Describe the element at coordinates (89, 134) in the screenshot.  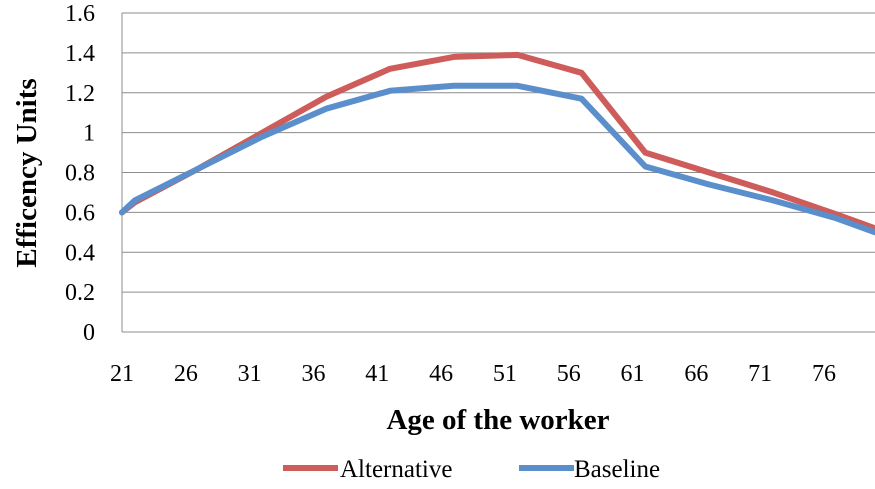
I see `y-tick-label: 1` at that location.